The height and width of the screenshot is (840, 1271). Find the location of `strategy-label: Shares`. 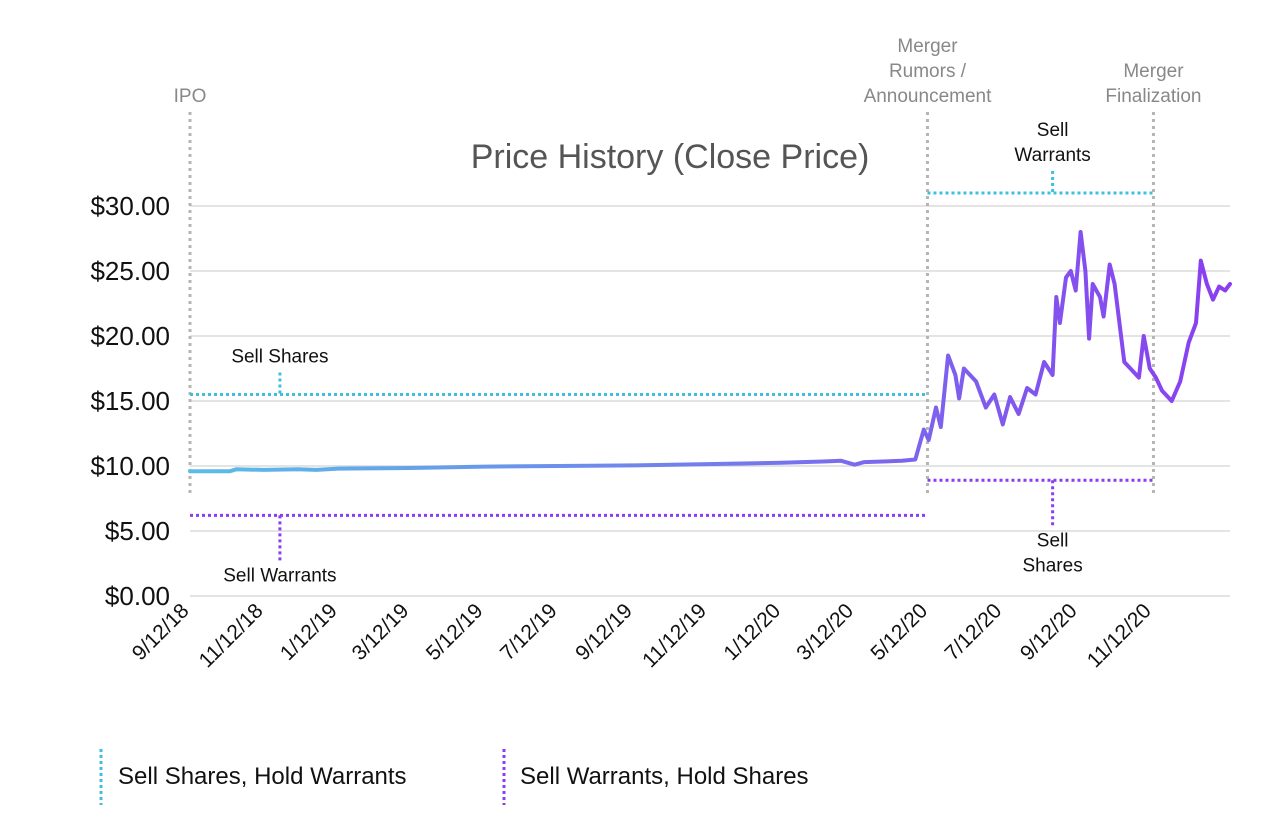

strategy-label: Shares is located at coordinates (1053, 565).